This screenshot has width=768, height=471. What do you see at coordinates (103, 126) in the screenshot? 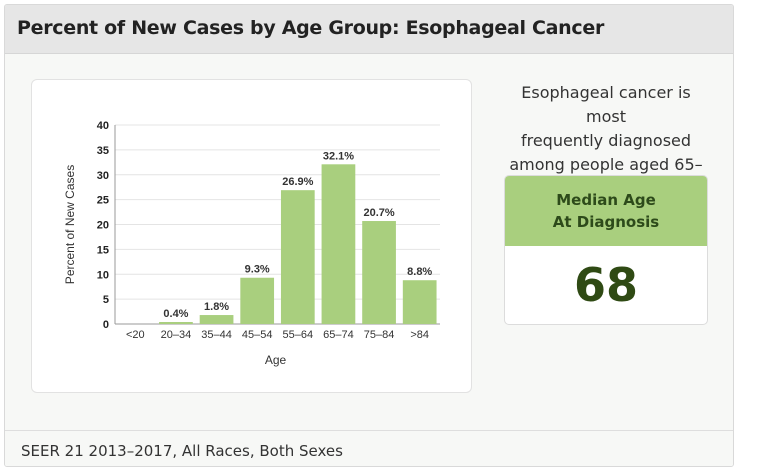
I see `y-tick-label: 40` at bounding box center [103, 126].